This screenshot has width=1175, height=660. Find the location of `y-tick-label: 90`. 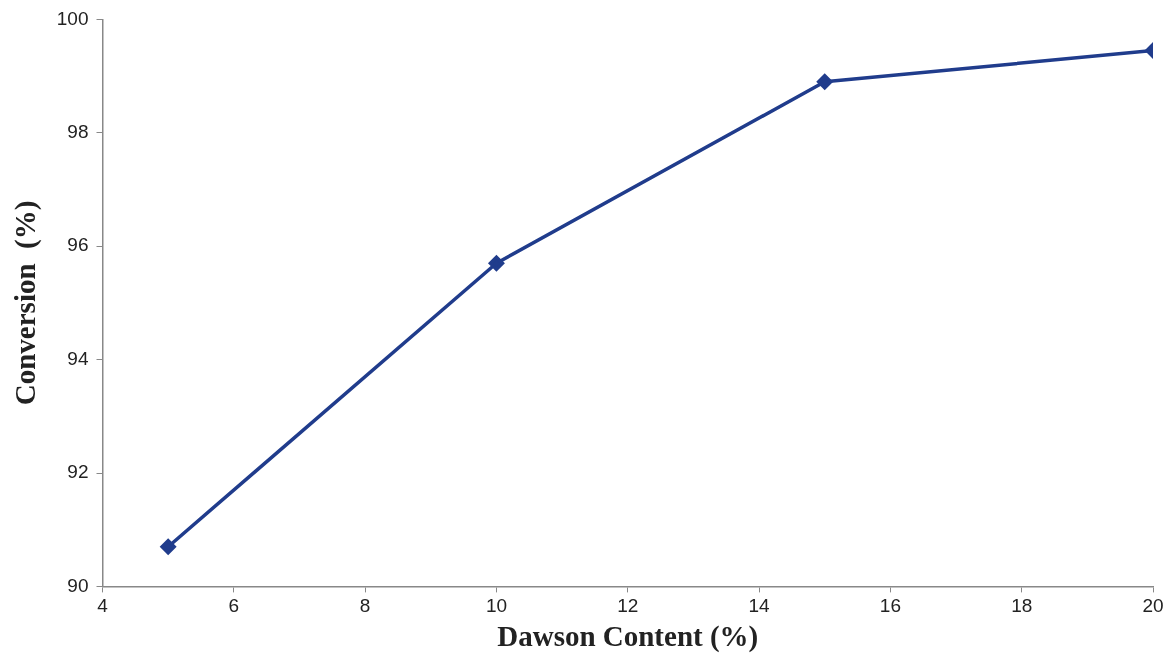

y-tick-label: 90 is located at coordinates (78, 585).